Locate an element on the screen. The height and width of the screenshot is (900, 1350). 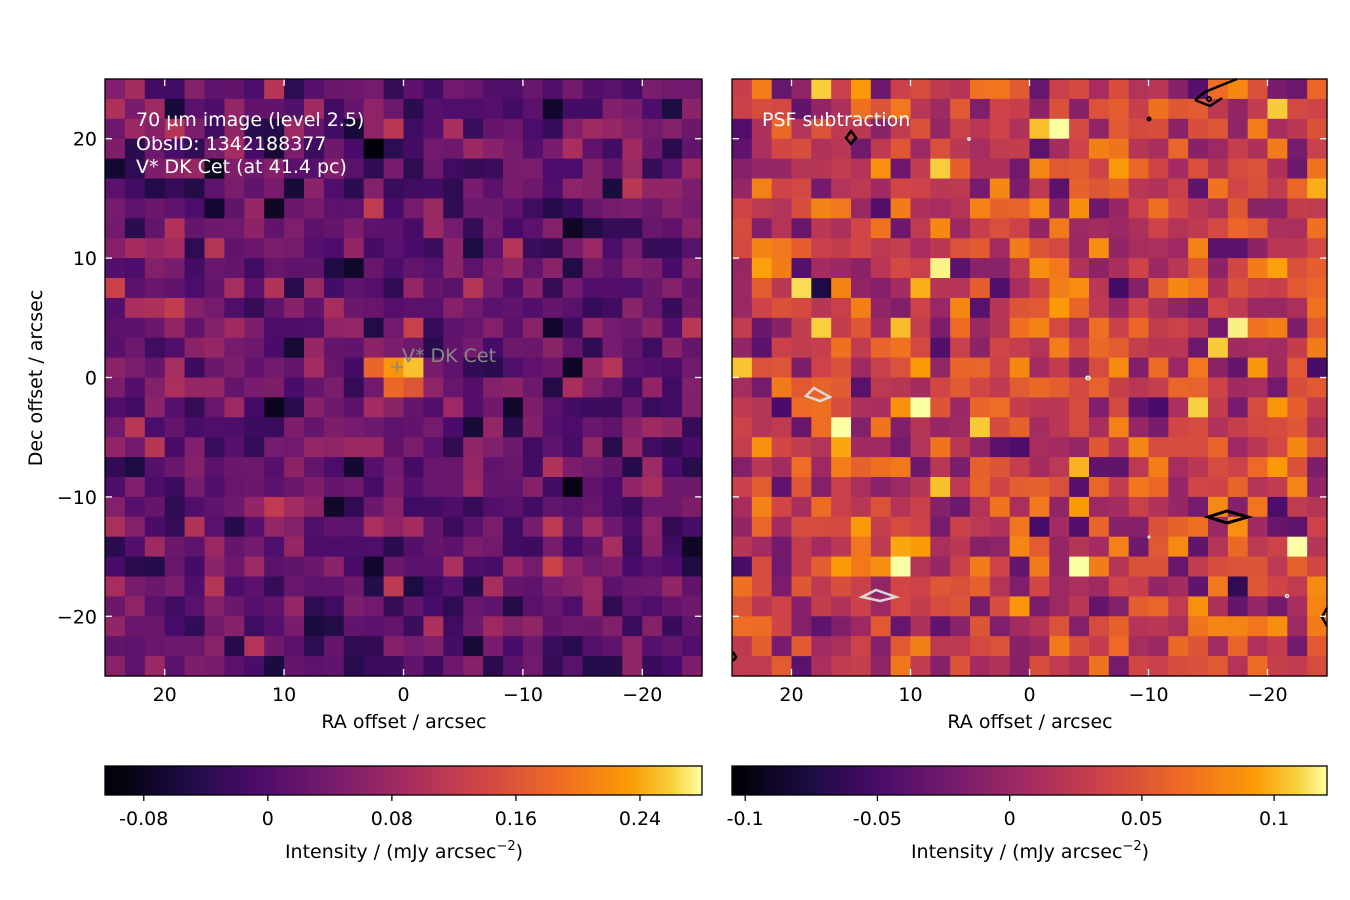
y-tick-label: −10 is located at coordinates (77, 498).